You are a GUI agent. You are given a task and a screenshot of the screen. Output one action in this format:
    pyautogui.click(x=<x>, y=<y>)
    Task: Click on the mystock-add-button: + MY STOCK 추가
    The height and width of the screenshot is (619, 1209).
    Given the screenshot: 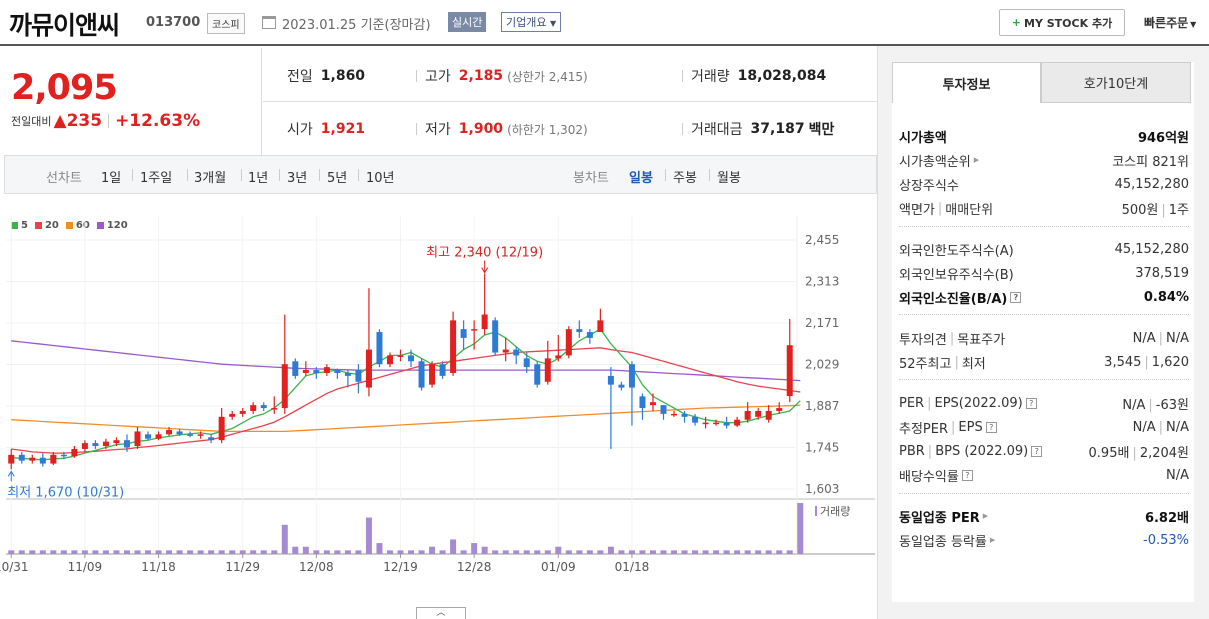 What is the action you would take?
    pyautogui.click(x=1062, y=22)
    